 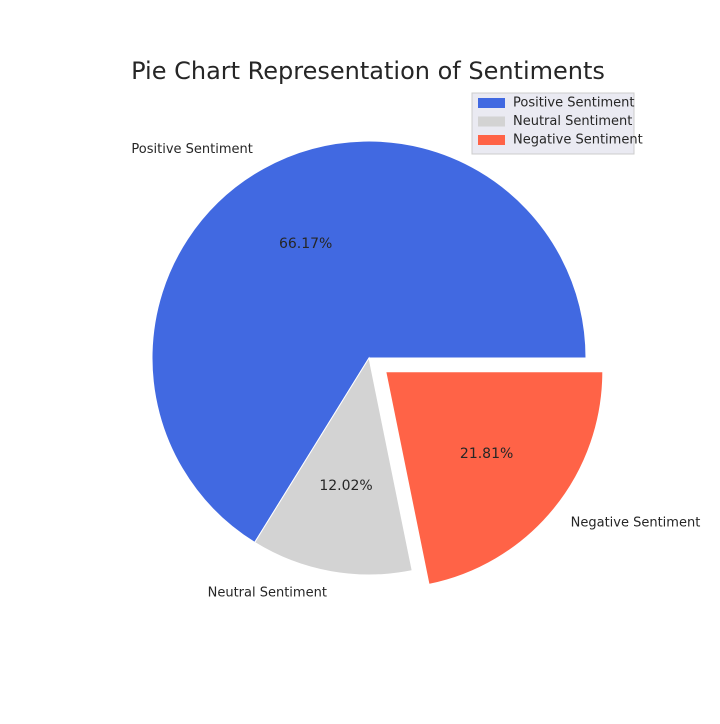 What do you see at coordinates (191, 149) in the screenshot?
I see `slice-label-positive-sentiment: Positive Sentiment` at bounding box center [191, 149].